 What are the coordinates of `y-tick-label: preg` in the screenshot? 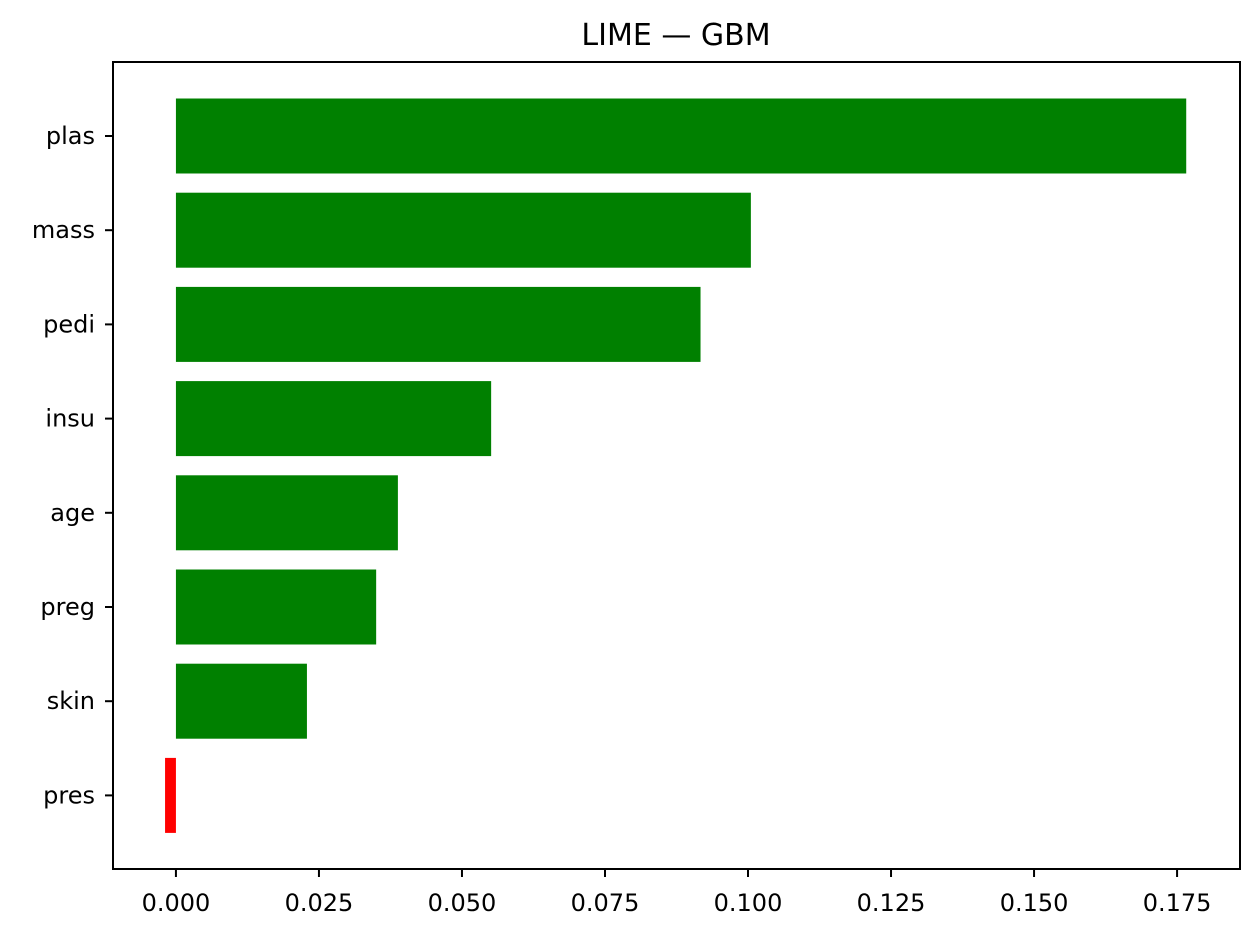 It's located at (67, 607).